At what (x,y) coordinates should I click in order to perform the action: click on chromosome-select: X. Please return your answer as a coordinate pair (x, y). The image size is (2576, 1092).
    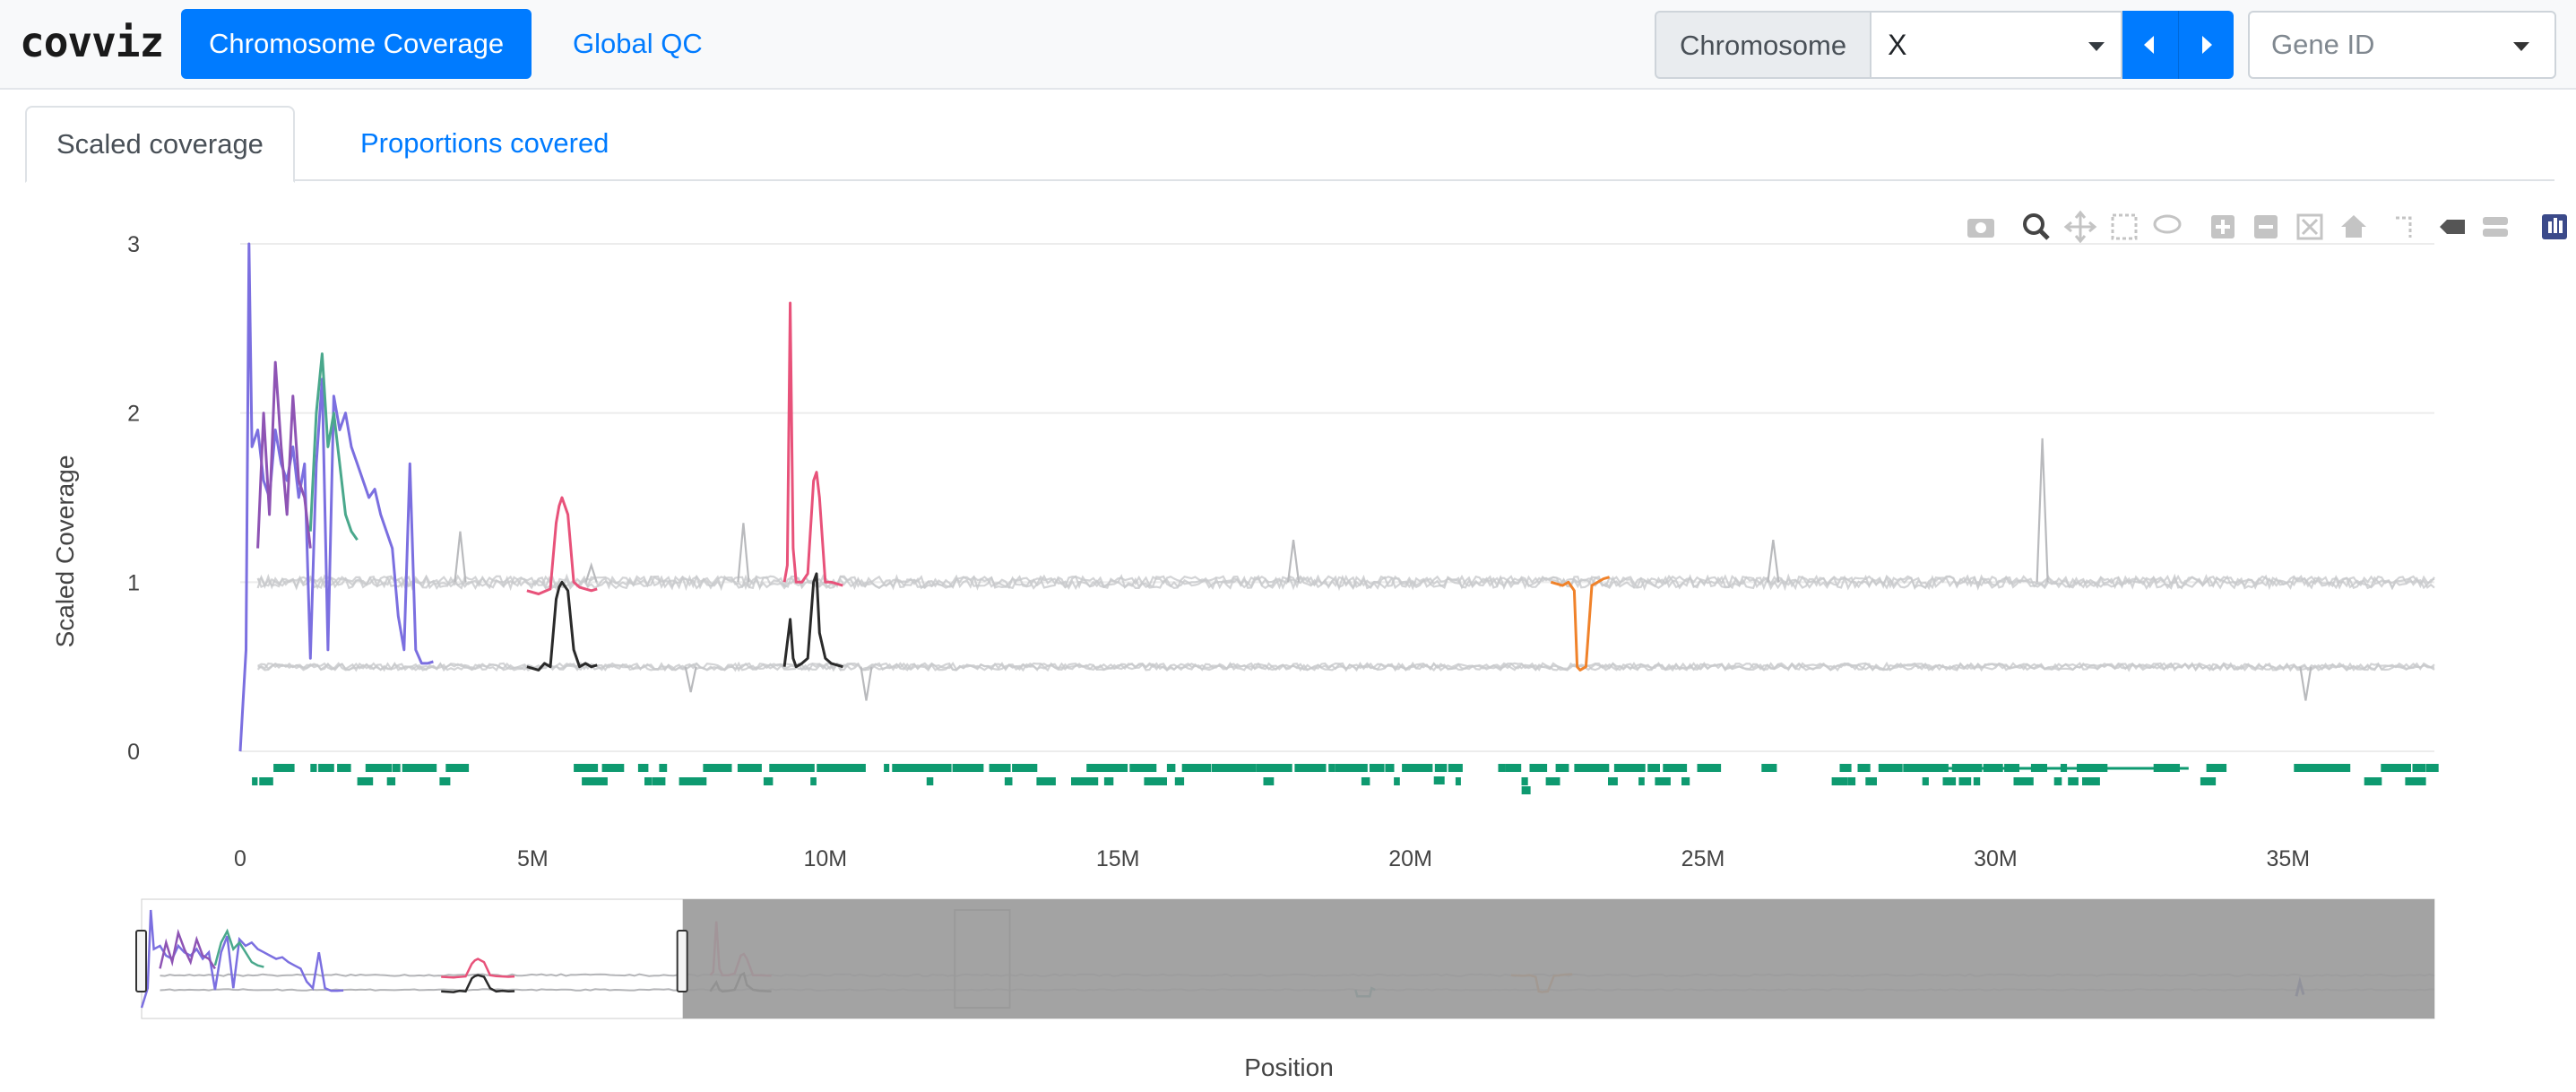
    Looking at the image, I should click on (1996, 45).